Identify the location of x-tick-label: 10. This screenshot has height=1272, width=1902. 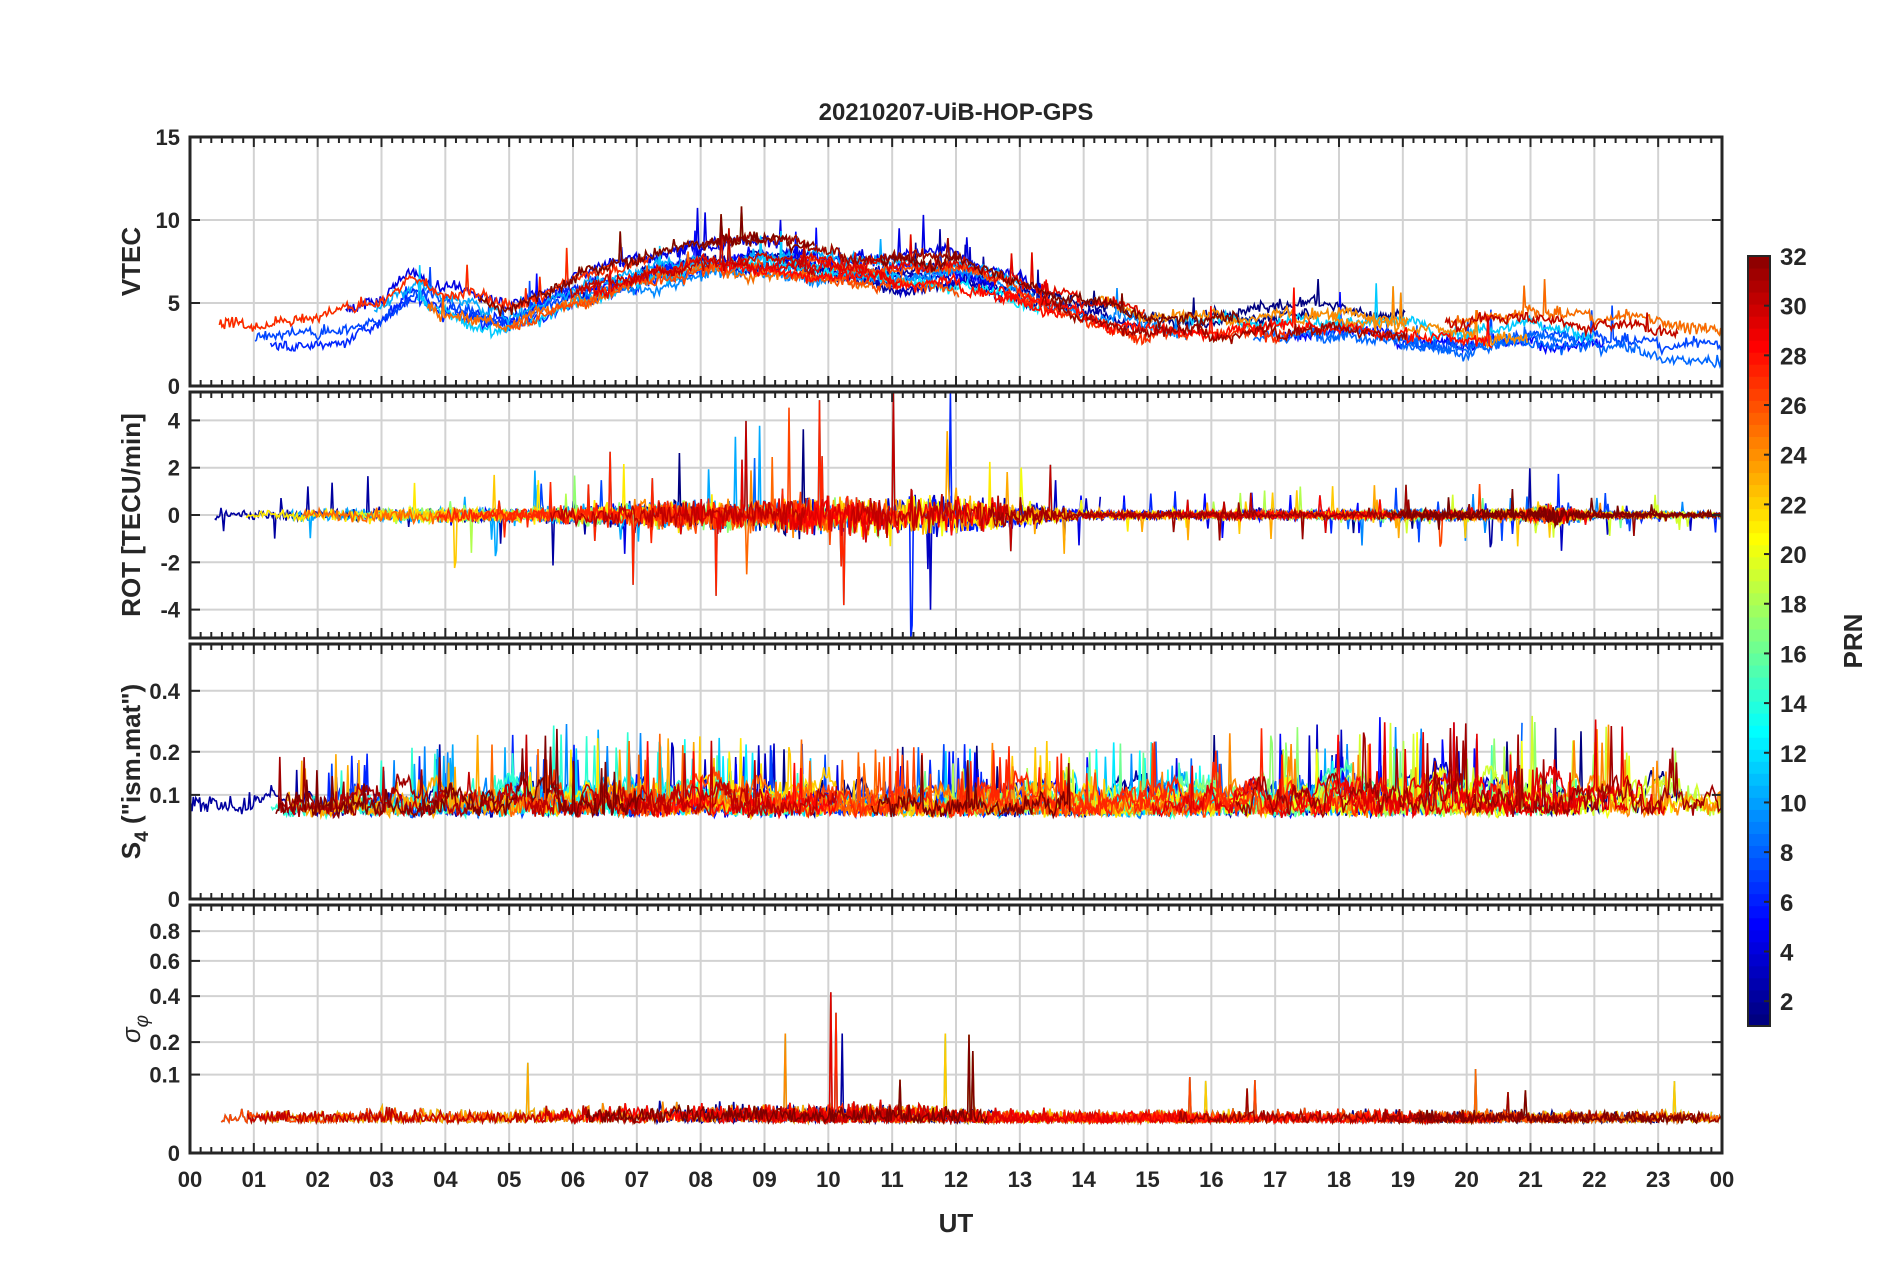
(828, 1179).